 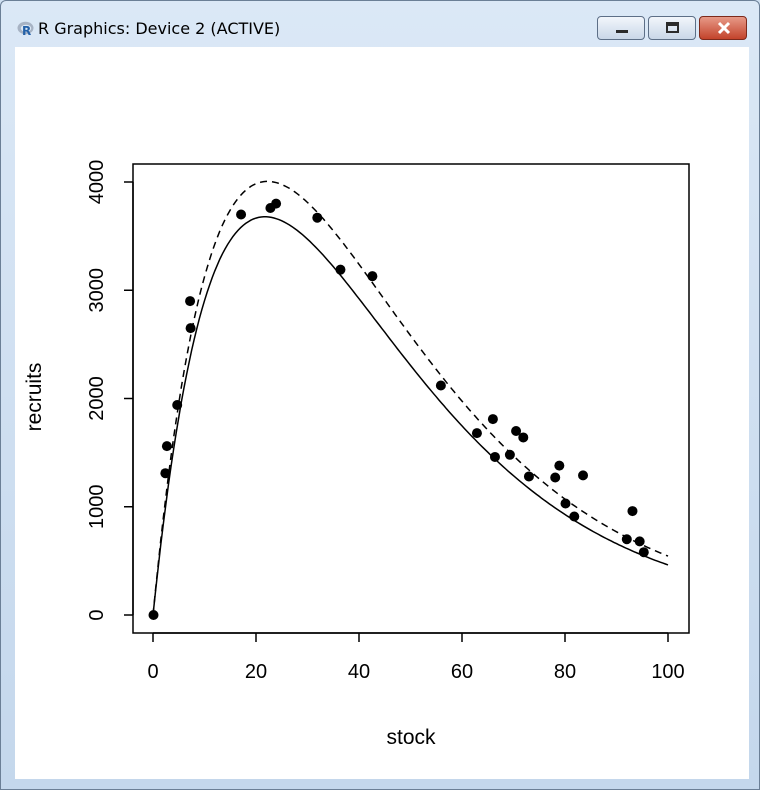 I want to click on close-button, so click(x=723, y=28).